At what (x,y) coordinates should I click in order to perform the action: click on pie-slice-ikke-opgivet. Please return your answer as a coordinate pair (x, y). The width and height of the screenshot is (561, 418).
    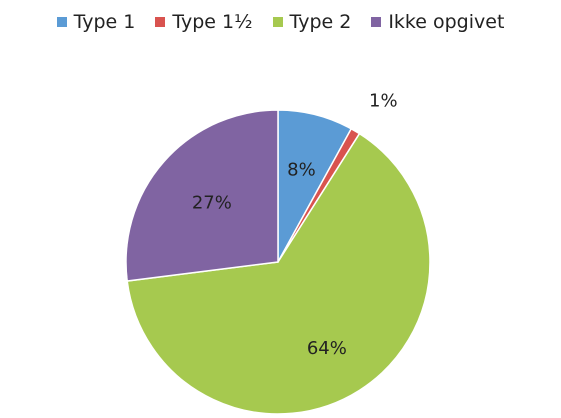
    Looking at the image, I should click on (202, 195).